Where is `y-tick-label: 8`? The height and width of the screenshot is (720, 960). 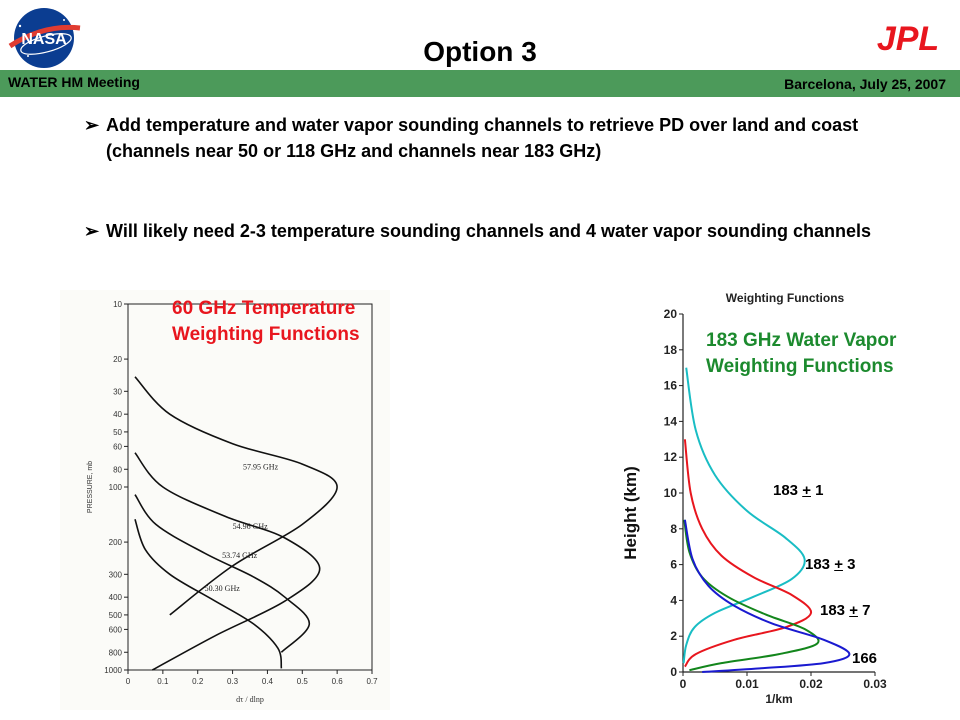
y-tick-label: 8 is located at coordinates (673, 529).